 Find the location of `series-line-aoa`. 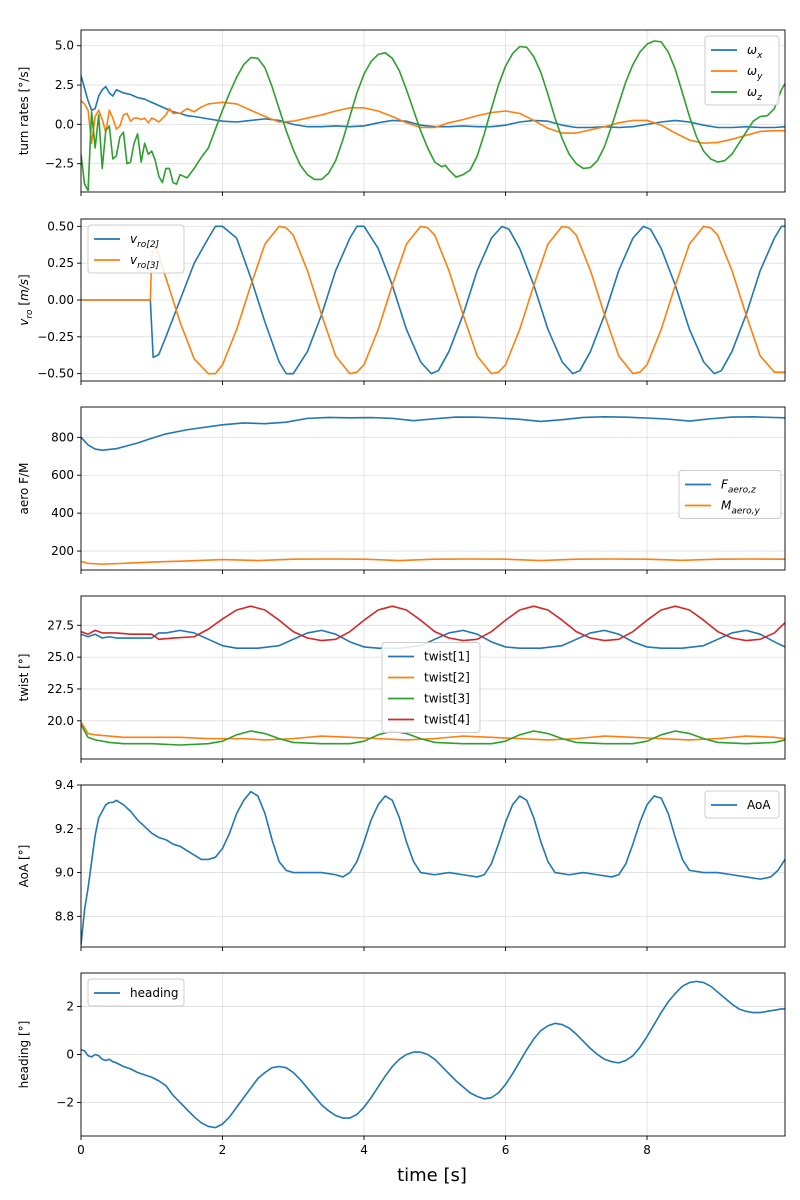

series-line-aoa is located at coordinates (433, 867).